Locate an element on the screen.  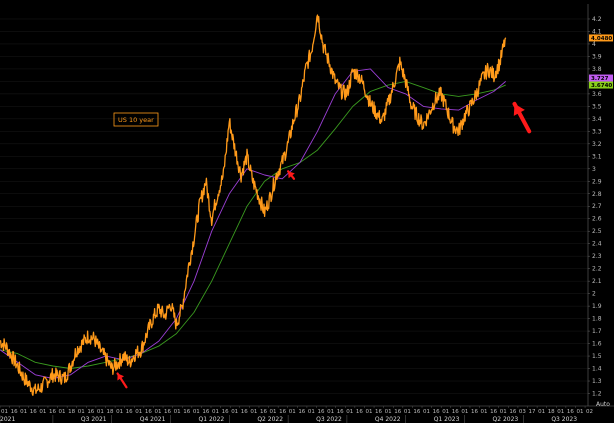
y-tick-label: 2 is located at coordinates (594, 294).